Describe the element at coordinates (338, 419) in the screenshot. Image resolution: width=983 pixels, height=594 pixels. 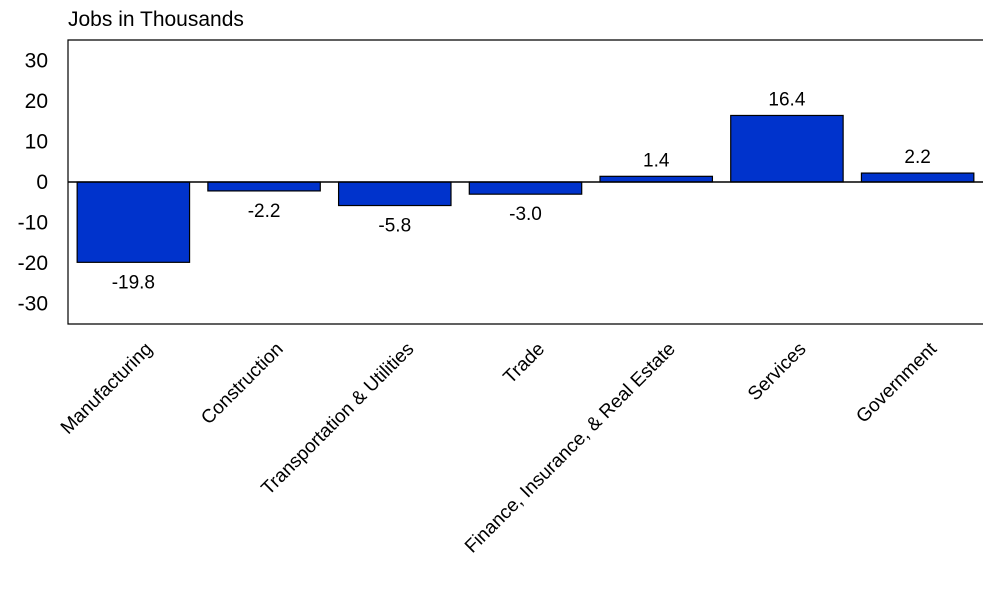
I see `category-label: Transportation & Utilities` at that location.